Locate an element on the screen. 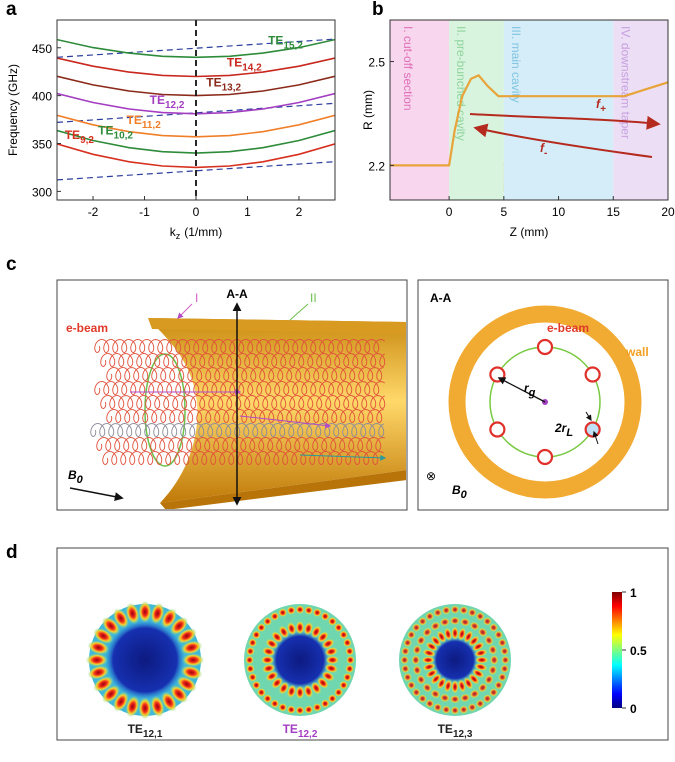  drift-arrow is located at coordinates (285, 422).